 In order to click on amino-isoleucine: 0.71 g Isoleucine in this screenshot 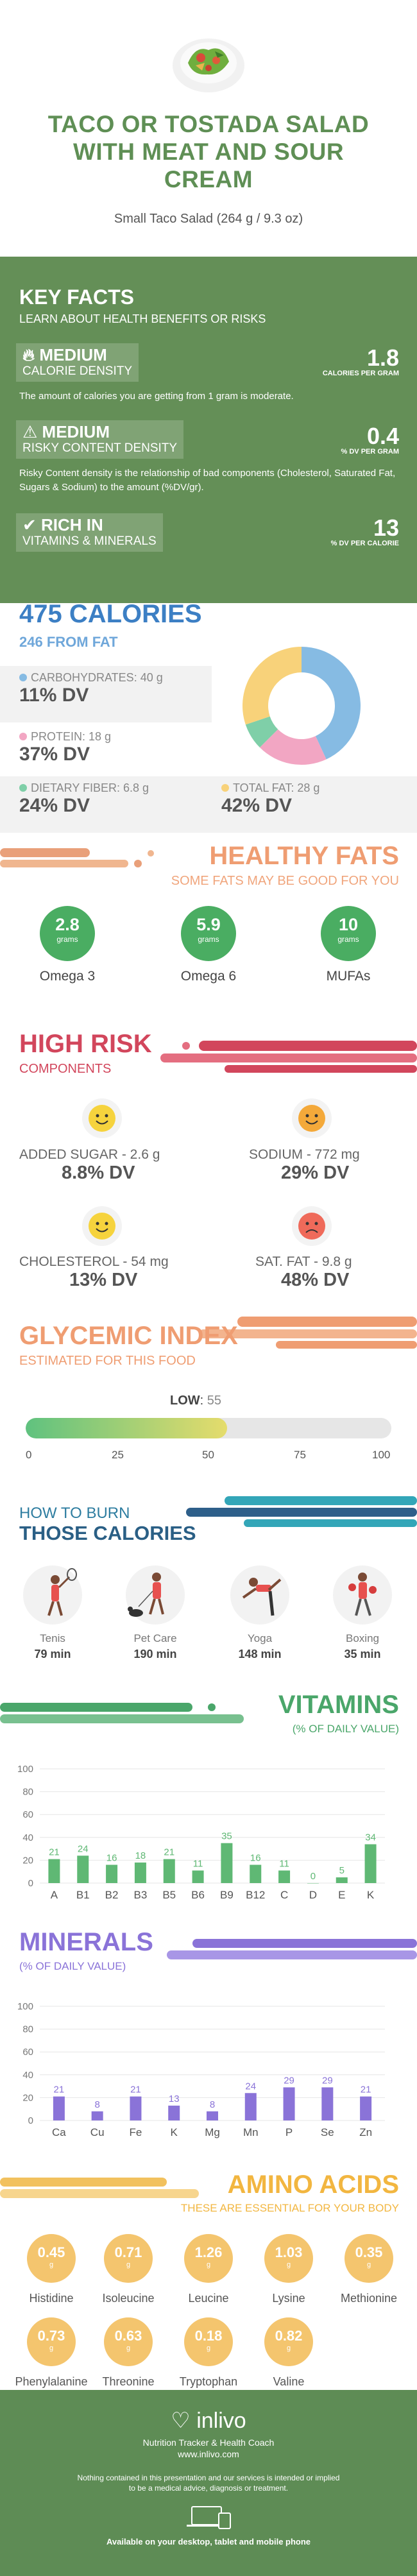, I will do `click(128, 2269)`.